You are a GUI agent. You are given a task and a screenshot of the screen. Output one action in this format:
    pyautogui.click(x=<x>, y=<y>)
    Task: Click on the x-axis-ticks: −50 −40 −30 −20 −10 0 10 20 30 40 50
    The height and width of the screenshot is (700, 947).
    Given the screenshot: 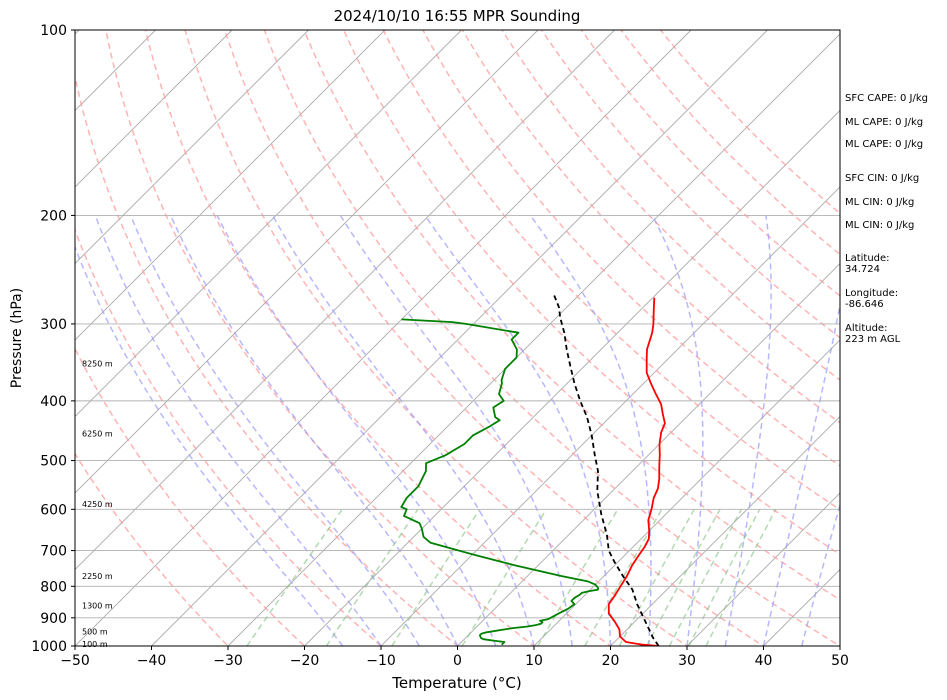 What is the action you would take?
    pyautogui.click(x=454, y=657)
    